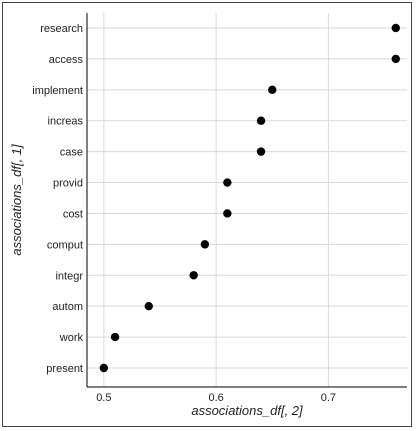 The width and height of the screenshot is (416, 431). I want to click on point-research, so click(395, 28).